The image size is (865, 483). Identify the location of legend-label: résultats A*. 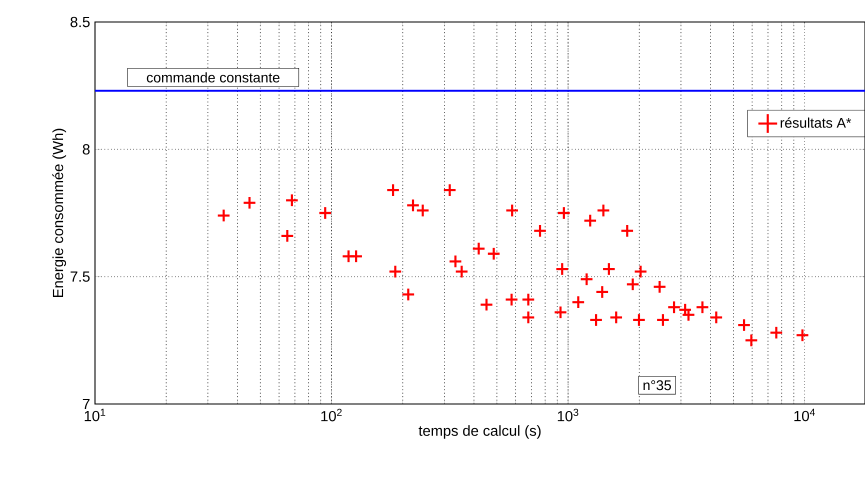
(816, 122).